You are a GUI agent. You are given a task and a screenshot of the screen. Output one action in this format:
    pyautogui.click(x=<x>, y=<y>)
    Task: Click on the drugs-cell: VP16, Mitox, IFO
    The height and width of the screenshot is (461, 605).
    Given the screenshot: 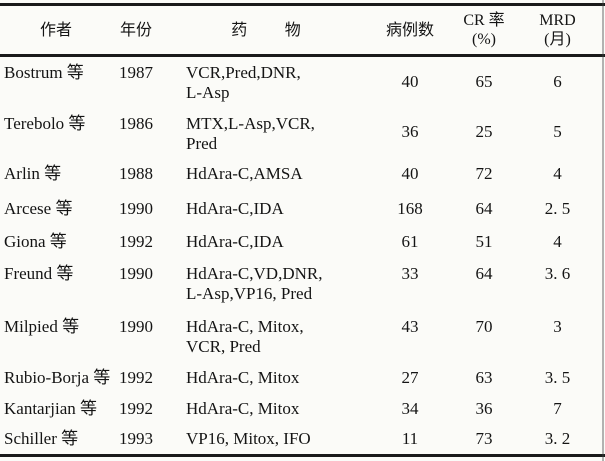 What is the action you would take?
    pyautogui.click(x=266, y=440)
    